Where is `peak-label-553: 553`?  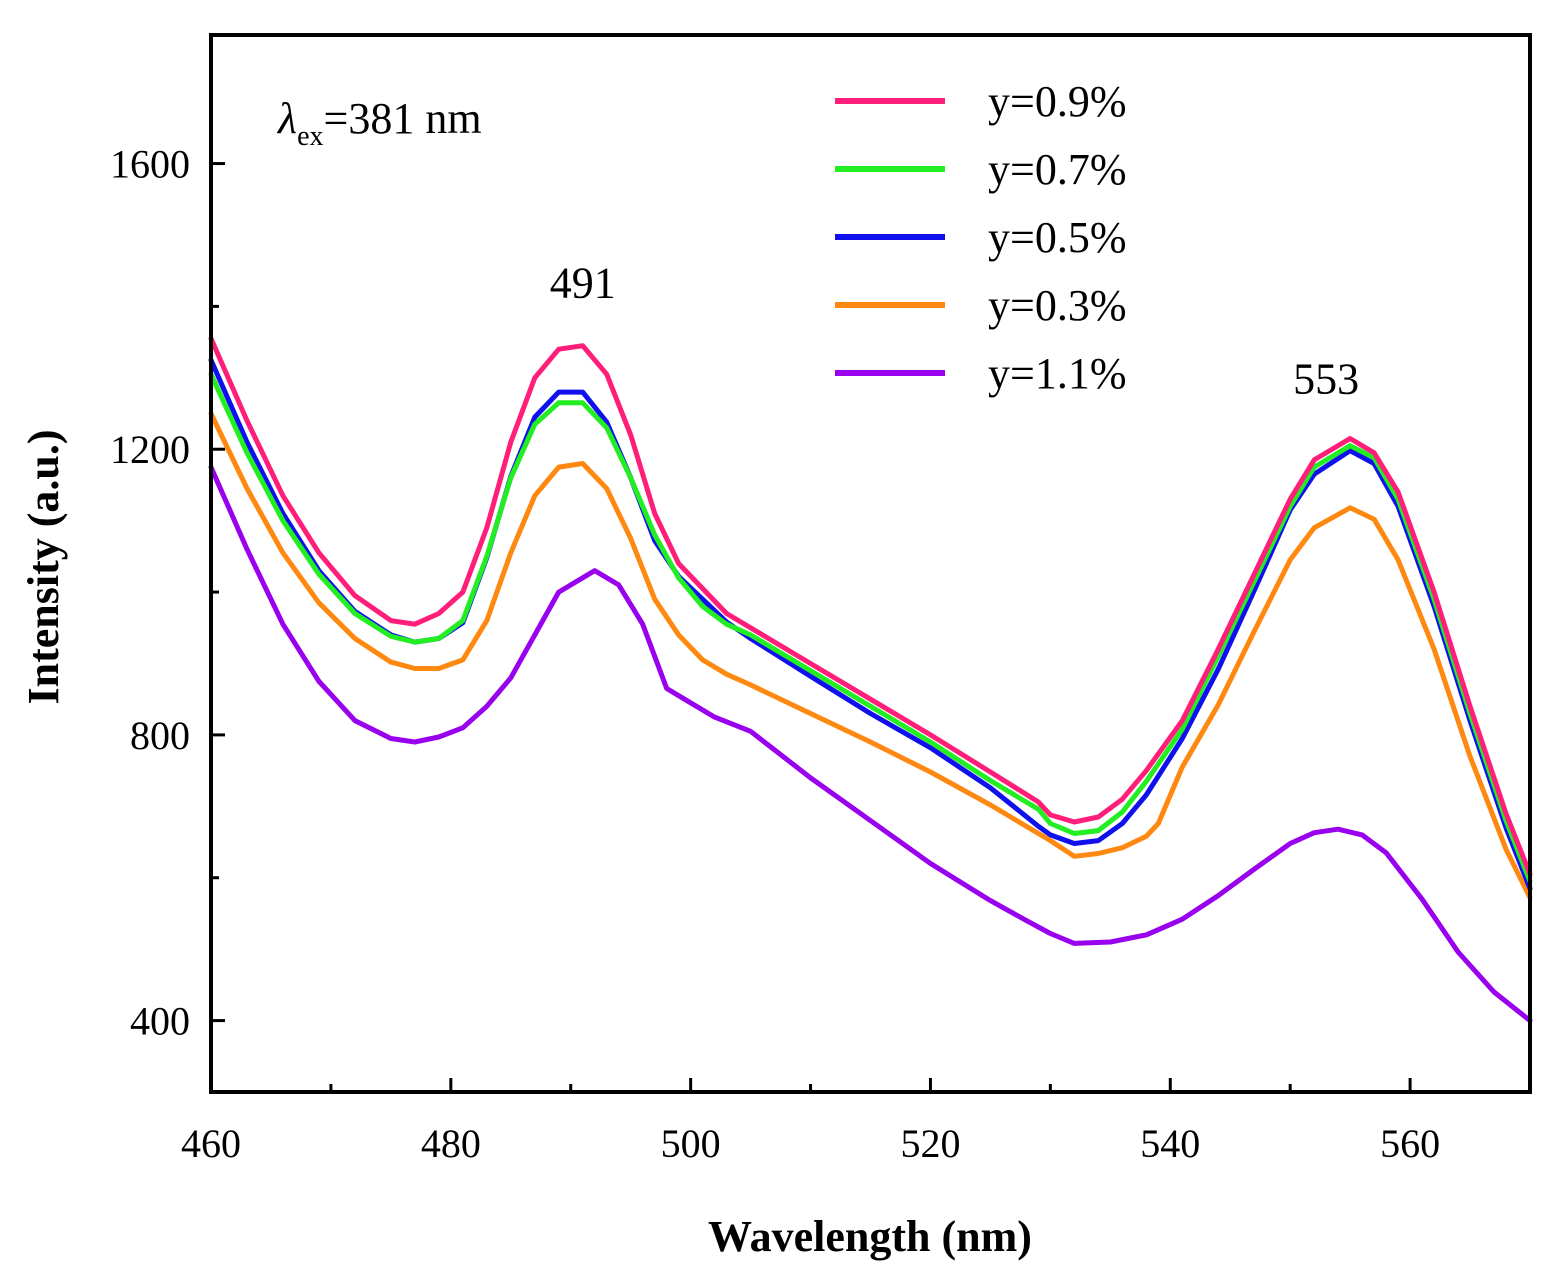
peak-label-553: 553 is located at coordinates (1326, 379).